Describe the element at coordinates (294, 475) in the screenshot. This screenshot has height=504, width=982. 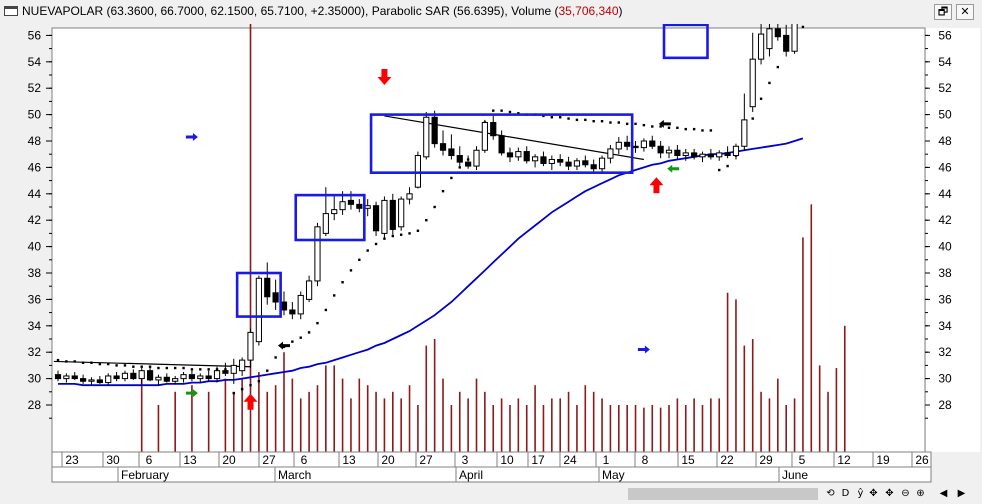
I see `month-label: March` at that location.